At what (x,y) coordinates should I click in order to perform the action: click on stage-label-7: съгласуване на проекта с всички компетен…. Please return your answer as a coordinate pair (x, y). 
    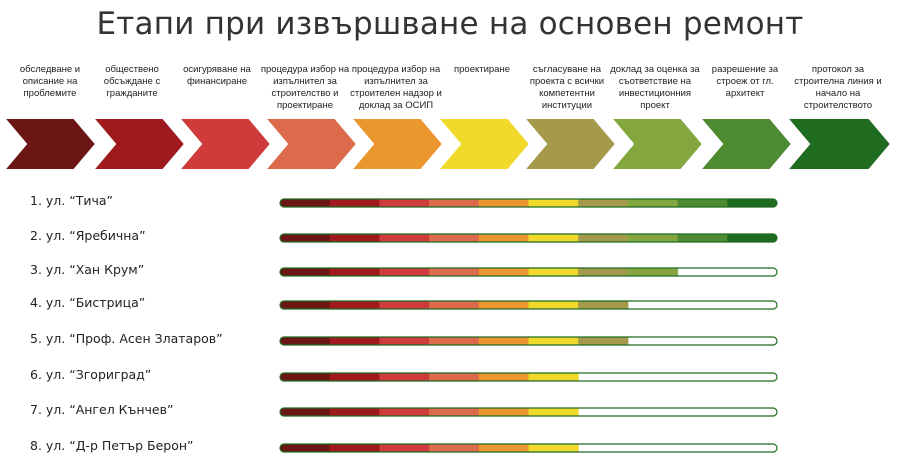
    Looking at the image, I should click on (567, 87).